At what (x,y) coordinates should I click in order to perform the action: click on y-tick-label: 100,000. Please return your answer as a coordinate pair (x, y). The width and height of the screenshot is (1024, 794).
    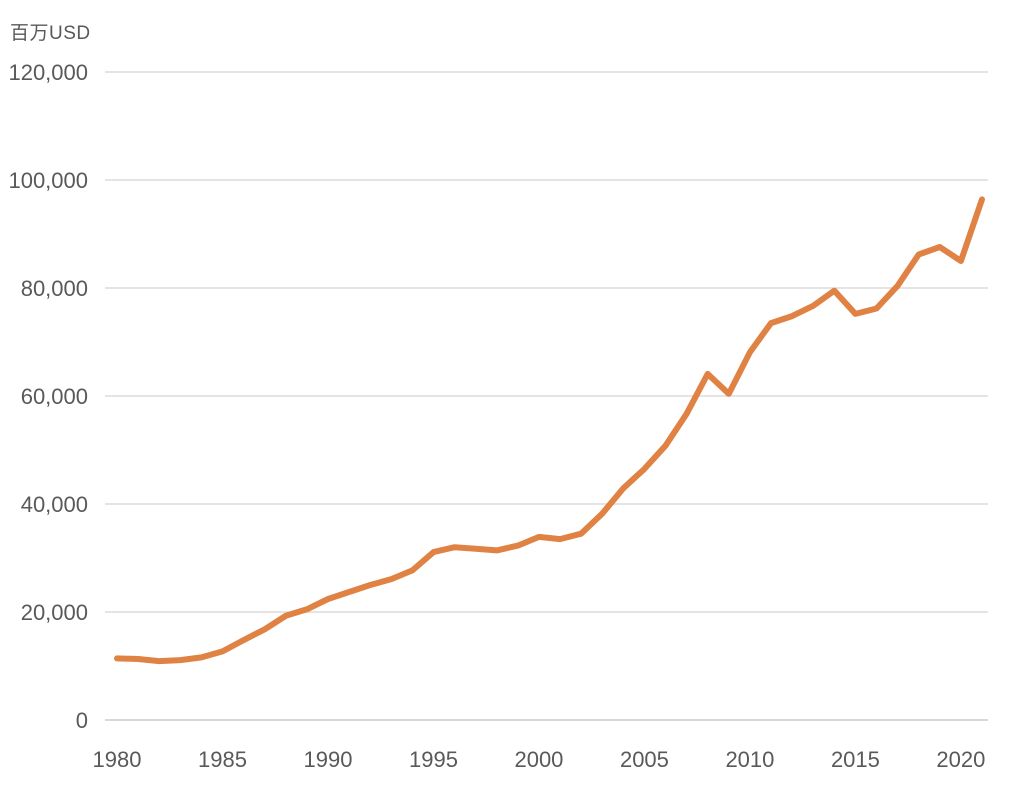
    Looking at the image, I should click on (48, 180).